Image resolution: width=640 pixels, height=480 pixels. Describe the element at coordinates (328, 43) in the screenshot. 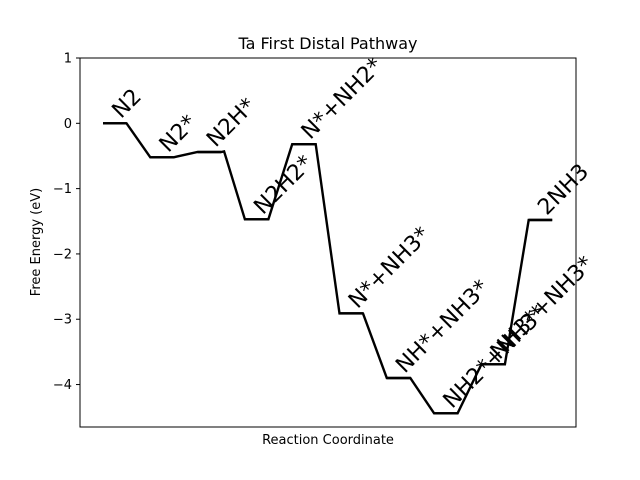

I see `chart-title: Ta First Distal Pathway` at that location.